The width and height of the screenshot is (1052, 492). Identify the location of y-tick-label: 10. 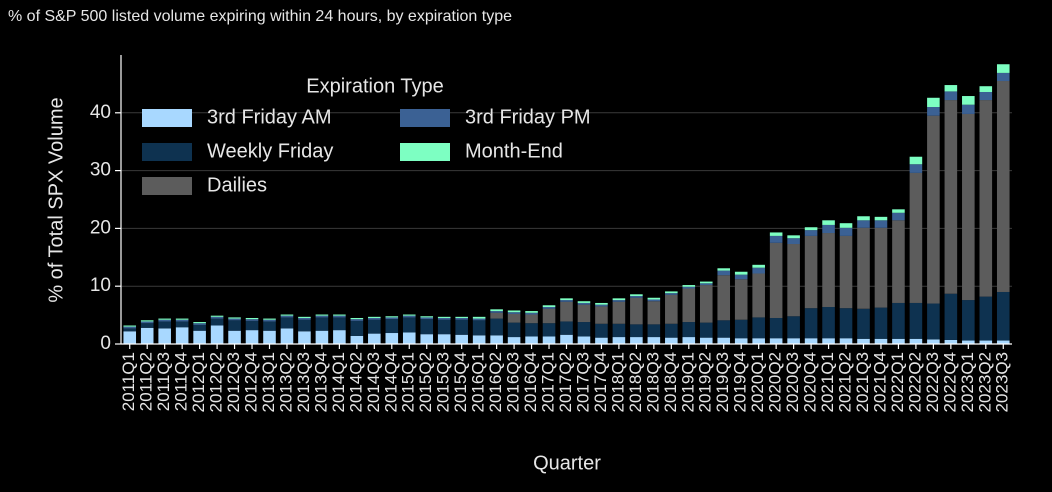
(100, 285).